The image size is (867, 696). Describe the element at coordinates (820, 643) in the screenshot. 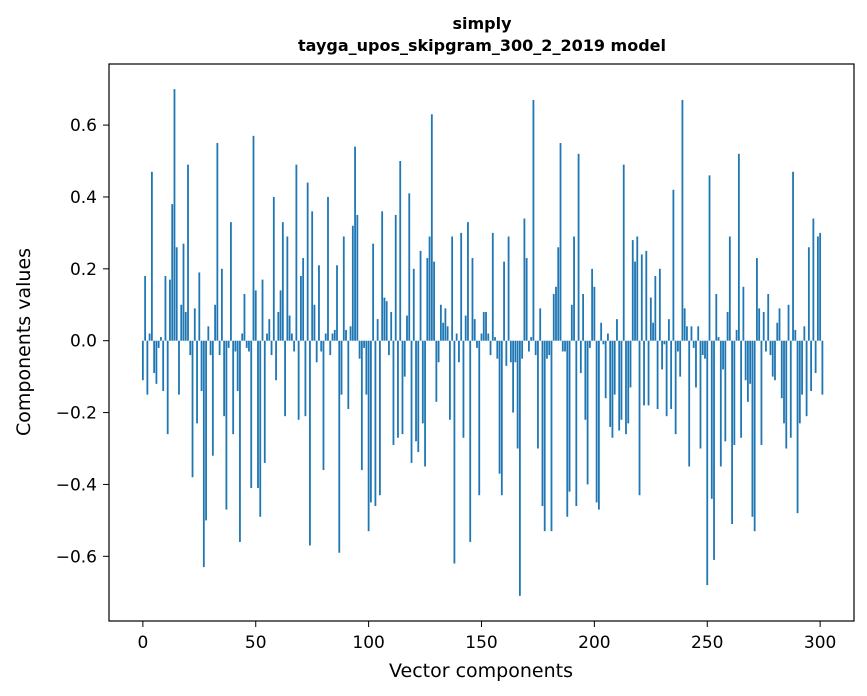

I see `x-tick-label: 300` at that location.